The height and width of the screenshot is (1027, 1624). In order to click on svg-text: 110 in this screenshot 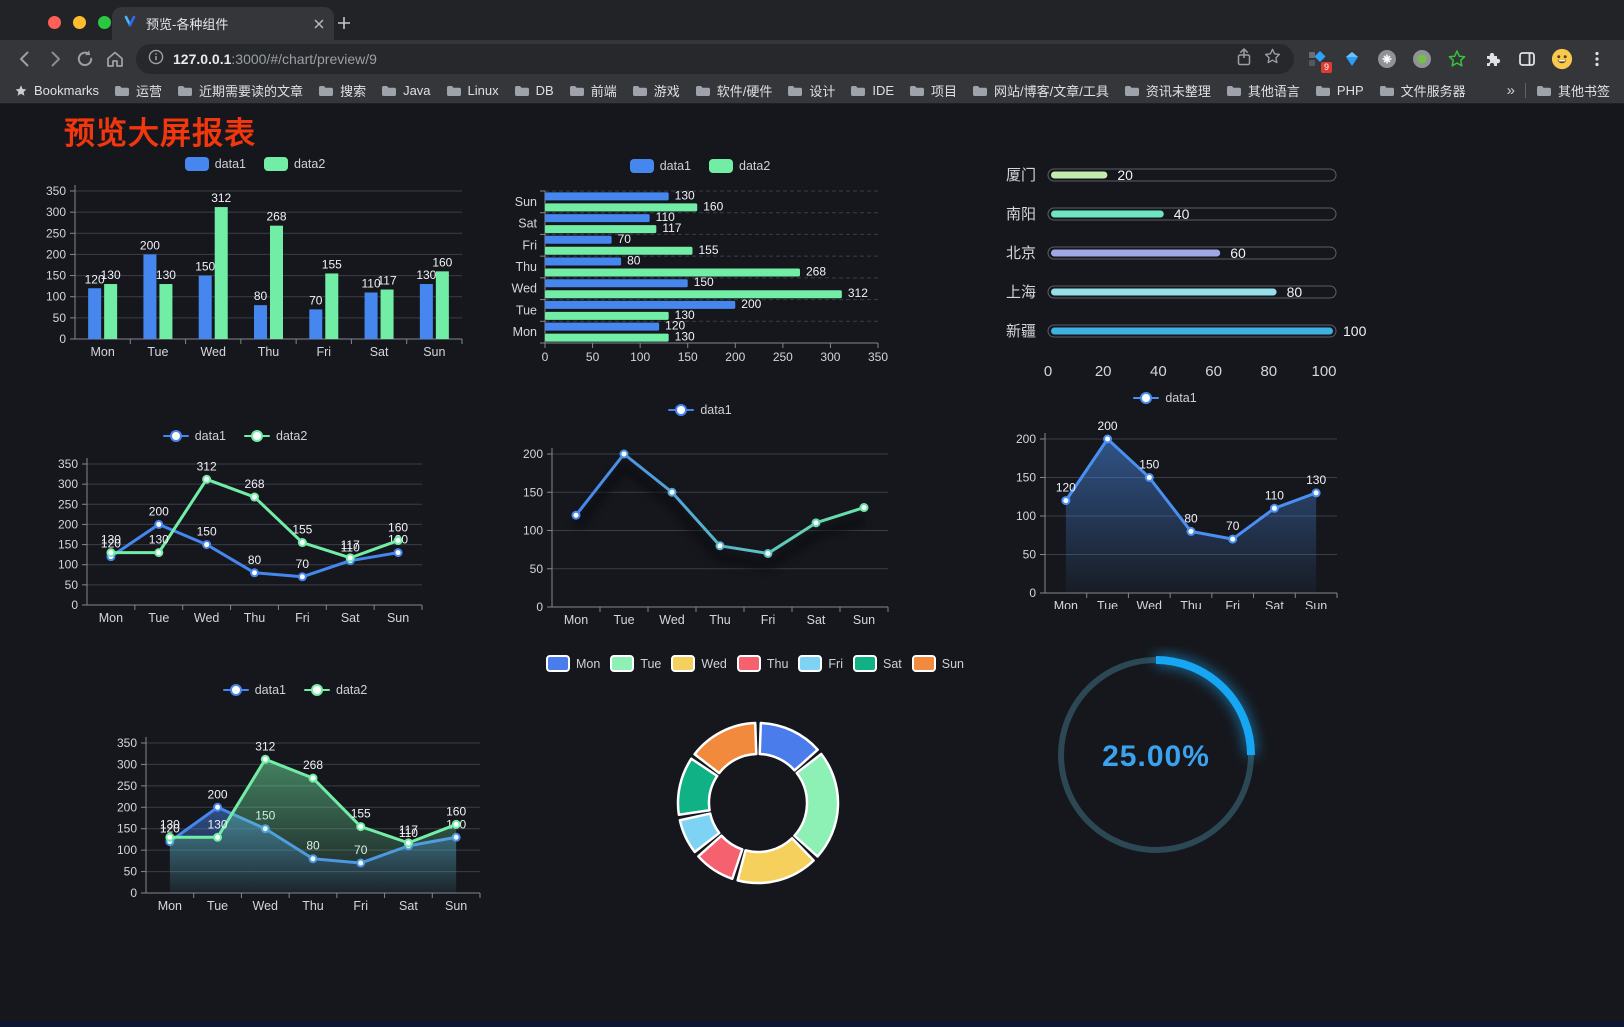, I will do `click(665, 217)`.